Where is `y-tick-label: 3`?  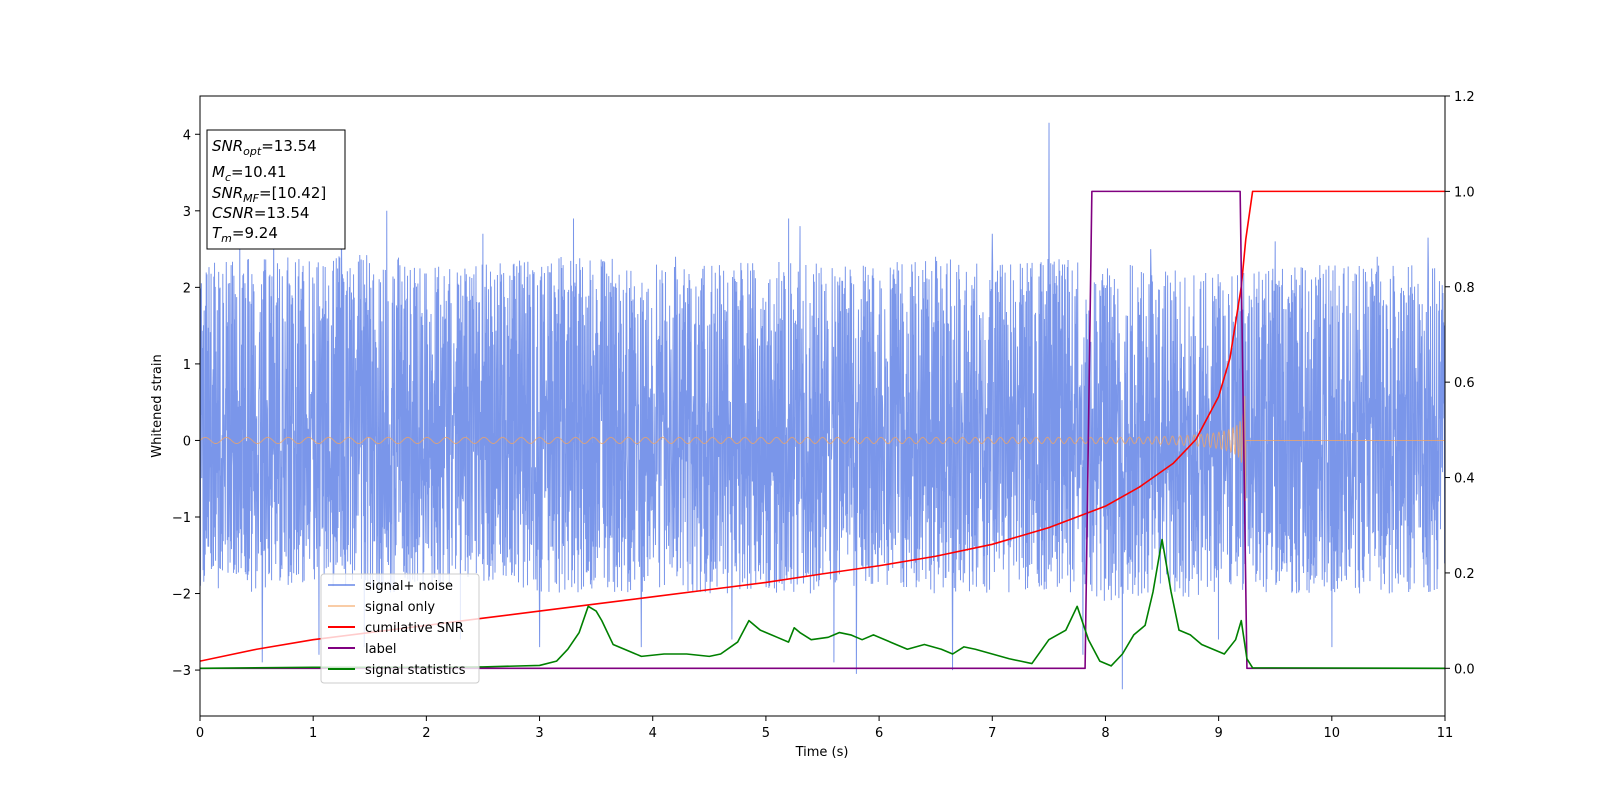 y-tick-label: 3 is located at coordinates (187, 212).